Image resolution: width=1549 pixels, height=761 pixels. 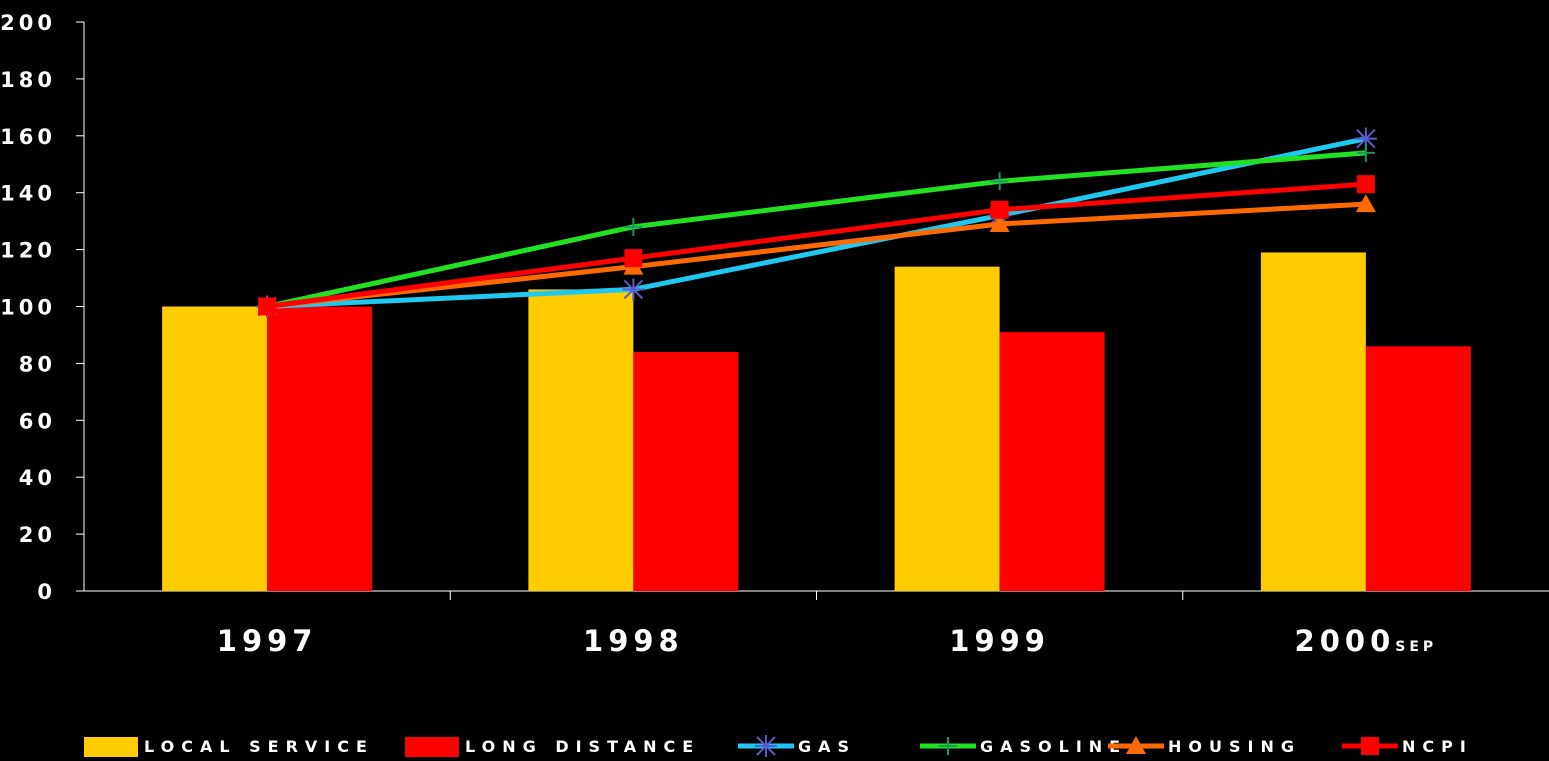 I want to click on legend-label: NCPI, so click(x=1437, y=746).